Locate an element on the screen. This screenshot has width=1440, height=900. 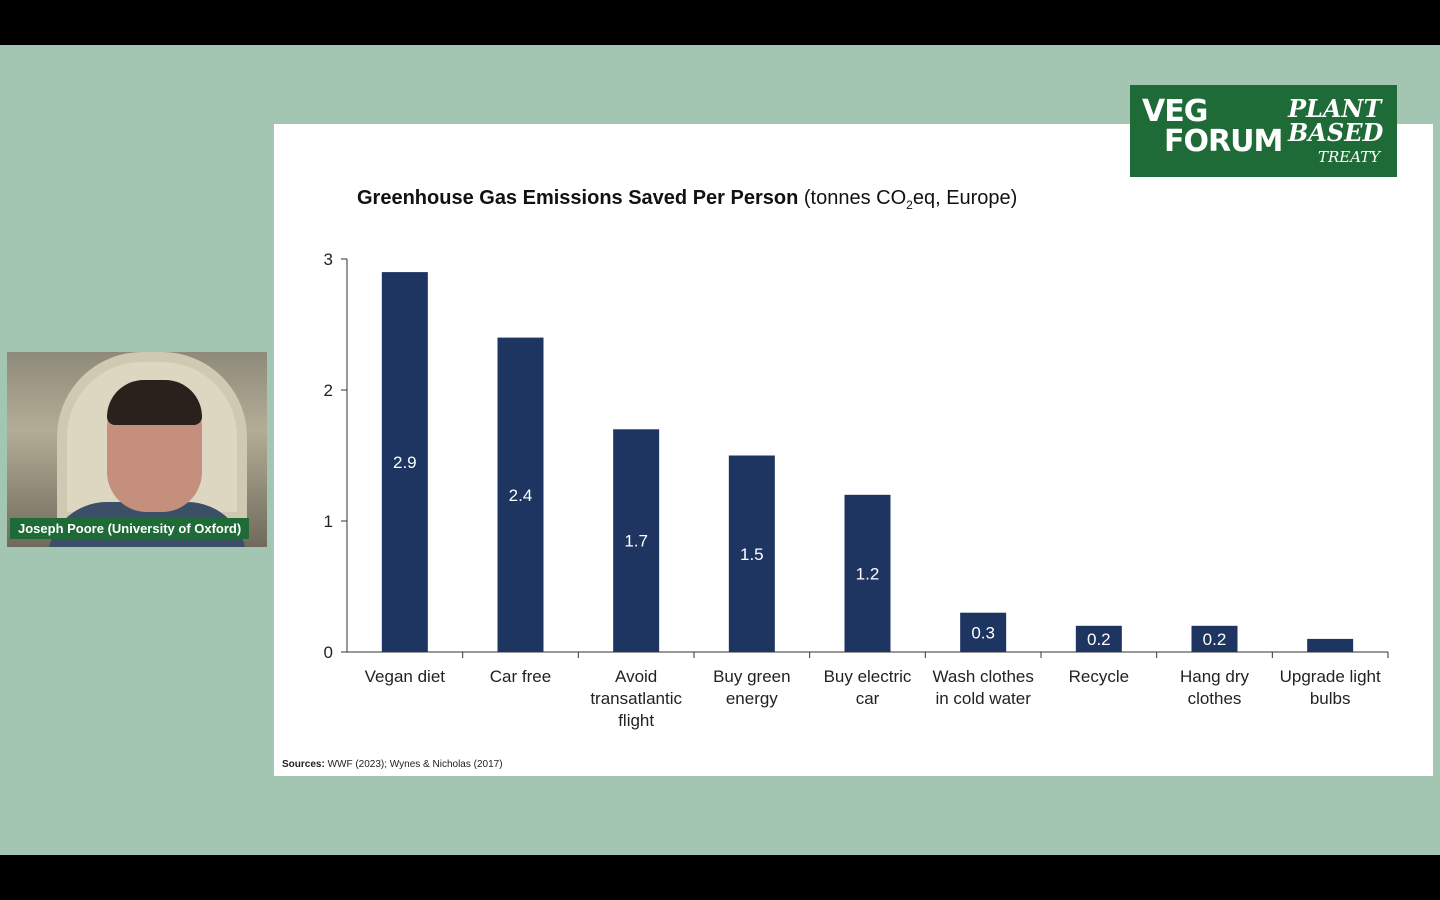
logo-text-veg: VEG is located at coordinates (1175, 111).